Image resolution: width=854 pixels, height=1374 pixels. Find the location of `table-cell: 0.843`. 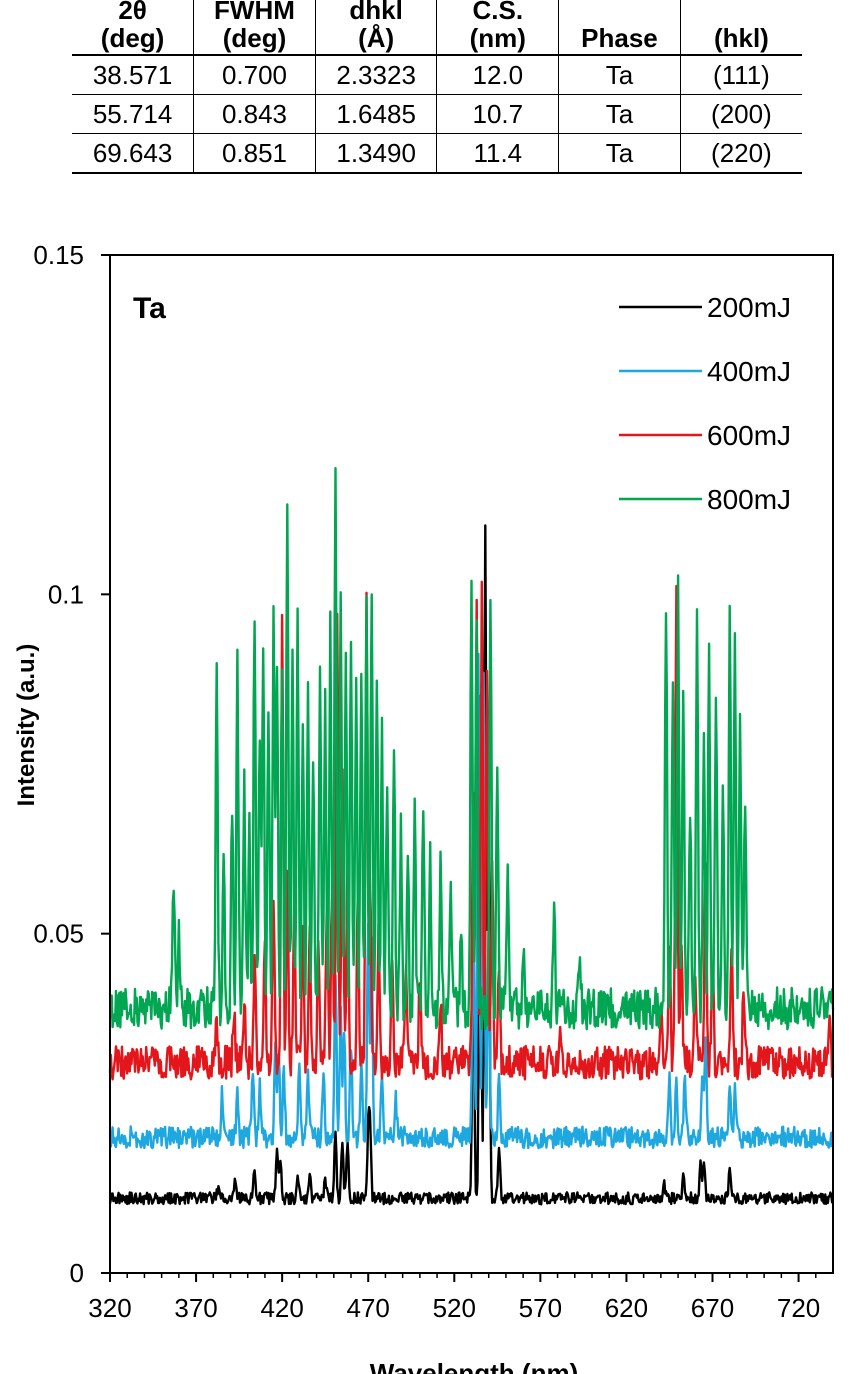

table-cell: 0.843 is located at coordinates (254, 114).